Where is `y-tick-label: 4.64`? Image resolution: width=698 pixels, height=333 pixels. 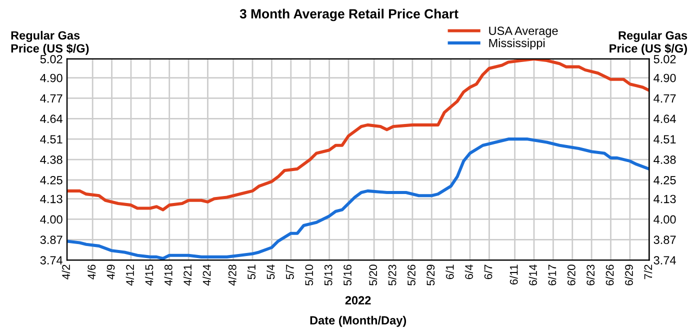
y-tick-label: 4.64 is located at coordinates (51, 119).